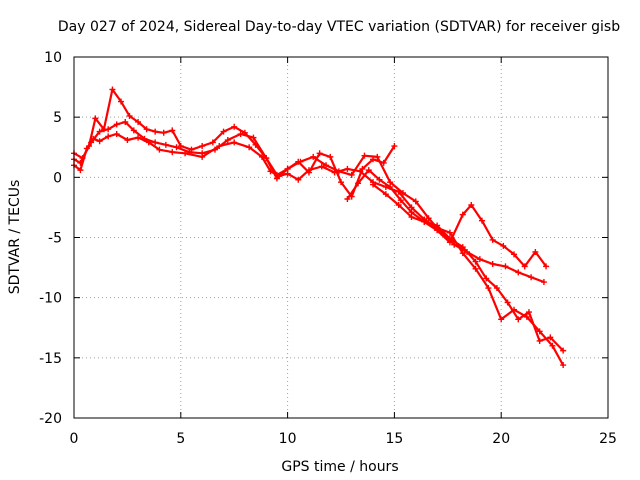 This screenshot has height=480, width=640. What do you see at coordinates (55, 239) in the screenshot?
I see `y-tick-label: -5` at bounding box center [55, 239].